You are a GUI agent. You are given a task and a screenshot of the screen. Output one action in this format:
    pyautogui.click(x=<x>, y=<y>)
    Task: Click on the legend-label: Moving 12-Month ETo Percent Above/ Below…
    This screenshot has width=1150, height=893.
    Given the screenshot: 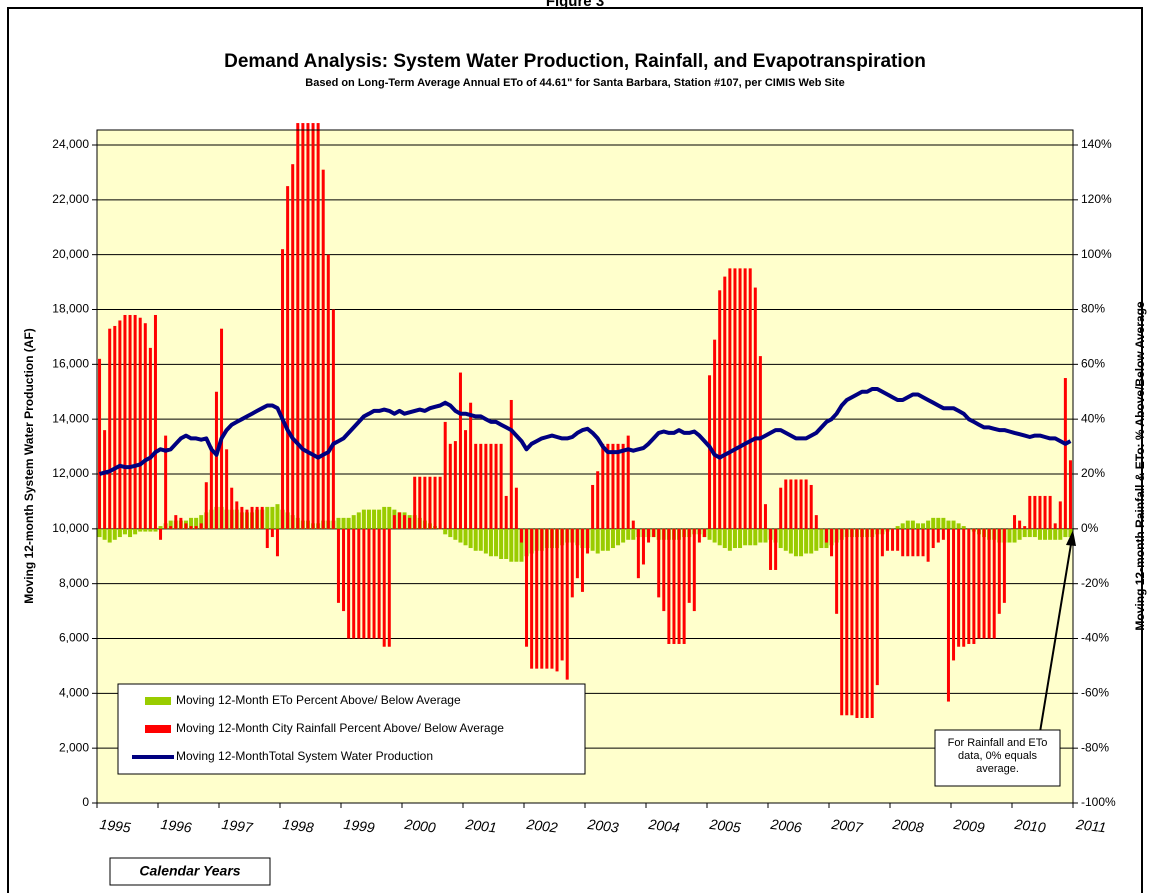 What is the action you would take?
    pyautogui.click(x=318, y=700)
    